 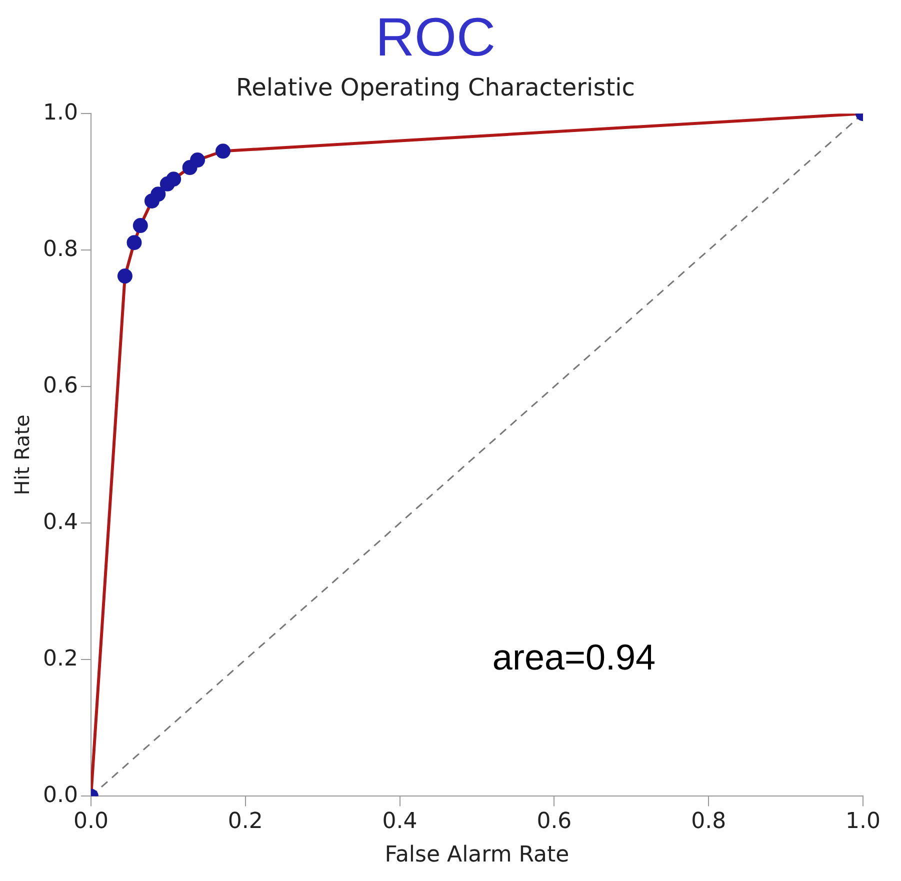 I want to click on x-tick-label: 0.0, so click(x=90, y=821).